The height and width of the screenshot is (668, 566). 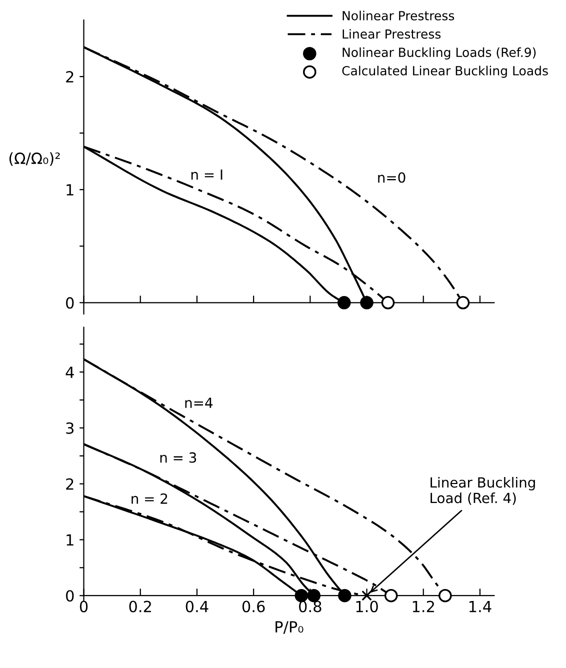 What do you see at coordinates (84, 606) in the screenshot?
I see `x-tick-label: 0` at bounding box center [84, 606].